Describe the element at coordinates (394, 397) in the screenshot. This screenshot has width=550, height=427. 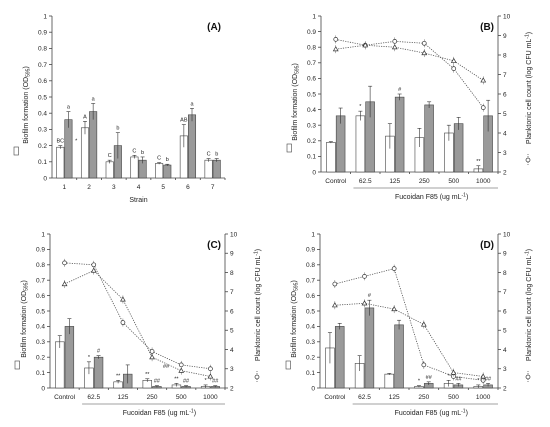
I see `x-tick-label: 125` at that location.